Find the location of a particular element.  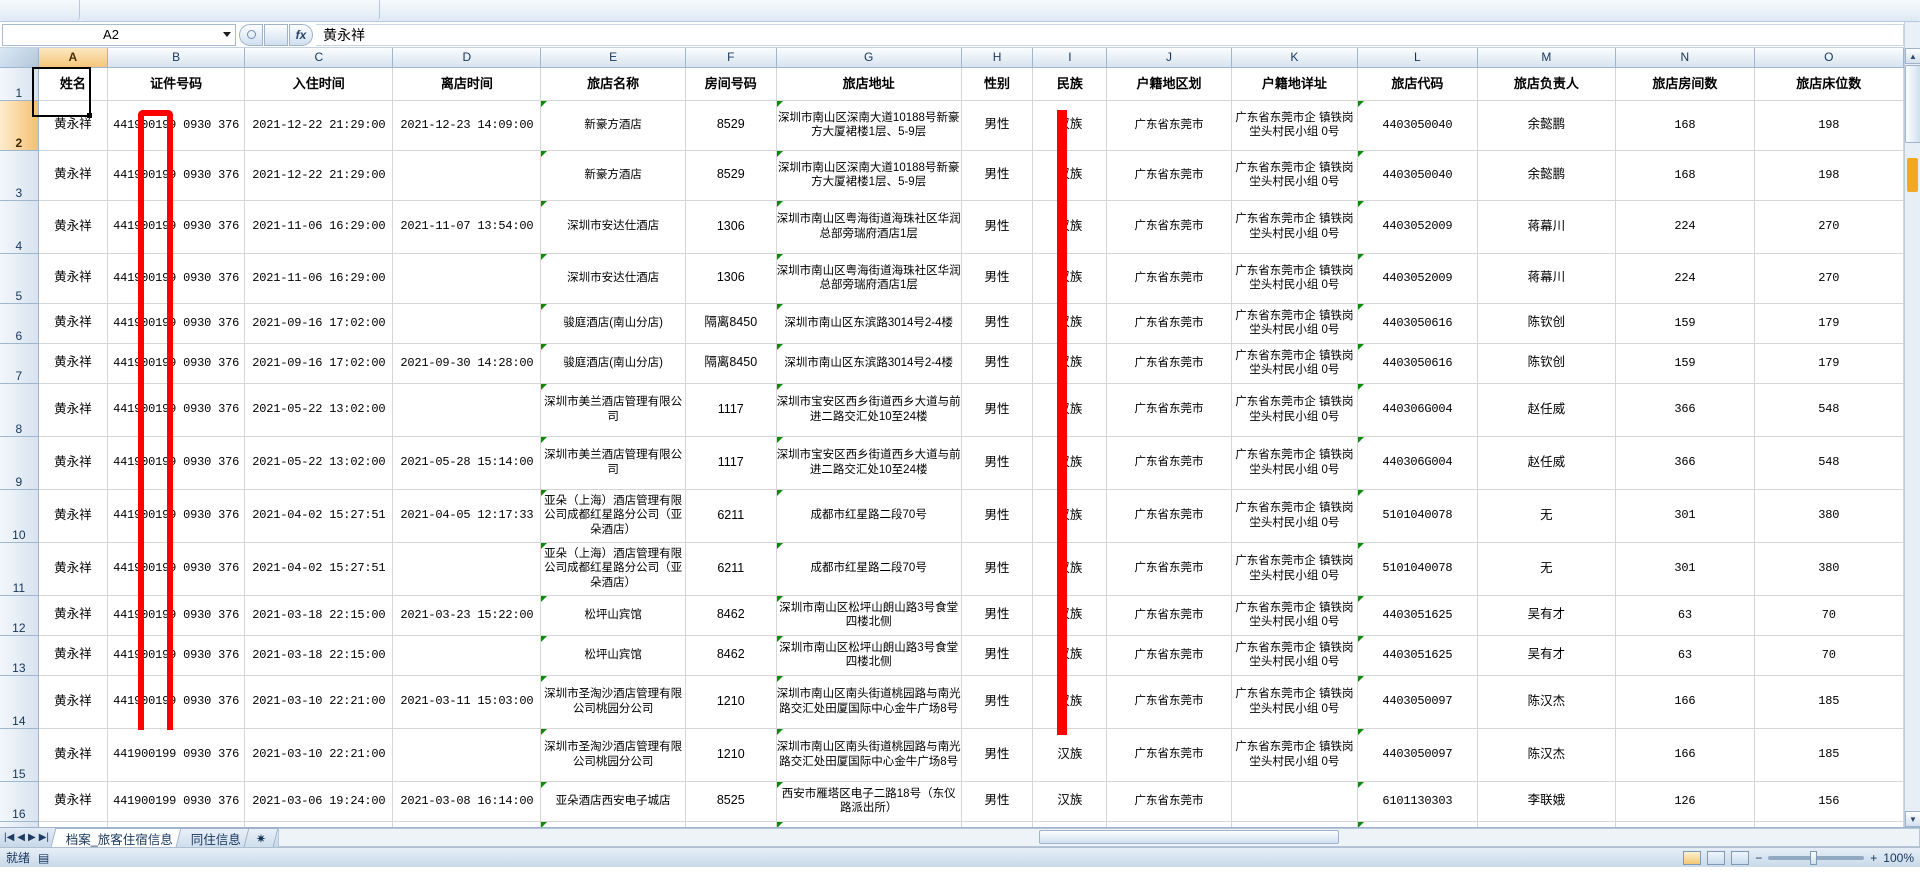

cell-manager: 赵任威 is located at coordinates (1547, 410).